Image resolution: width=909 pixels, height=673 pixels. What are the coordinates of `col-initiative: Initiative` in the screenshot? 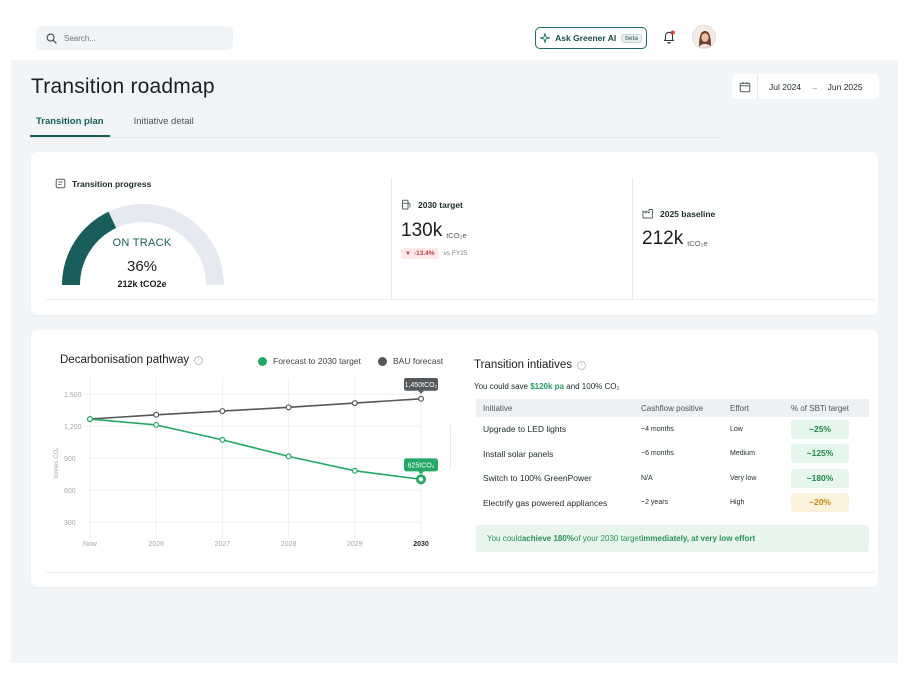 It's located at (555, 408).